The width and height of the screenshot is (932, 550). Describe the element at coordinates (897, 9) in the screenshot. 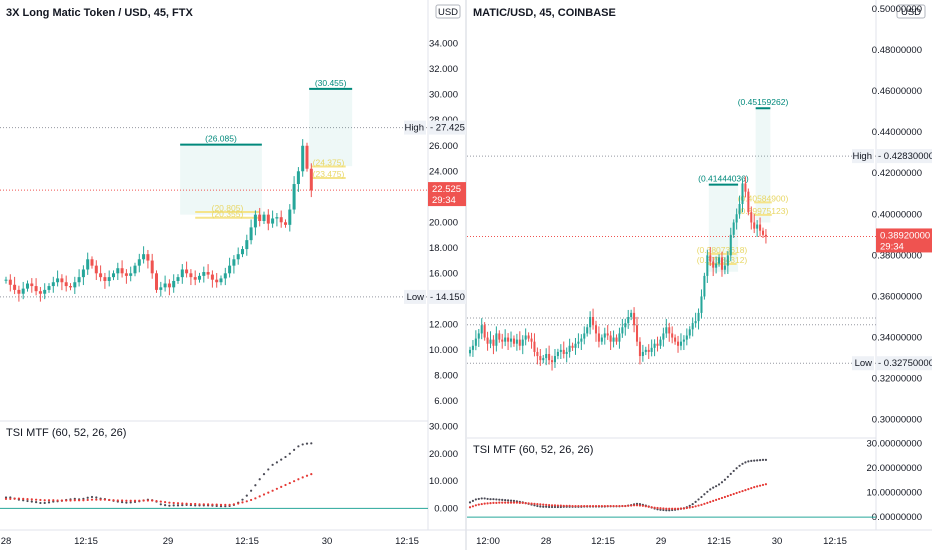

I see `y-tick-label: 0.50000000` at that location.